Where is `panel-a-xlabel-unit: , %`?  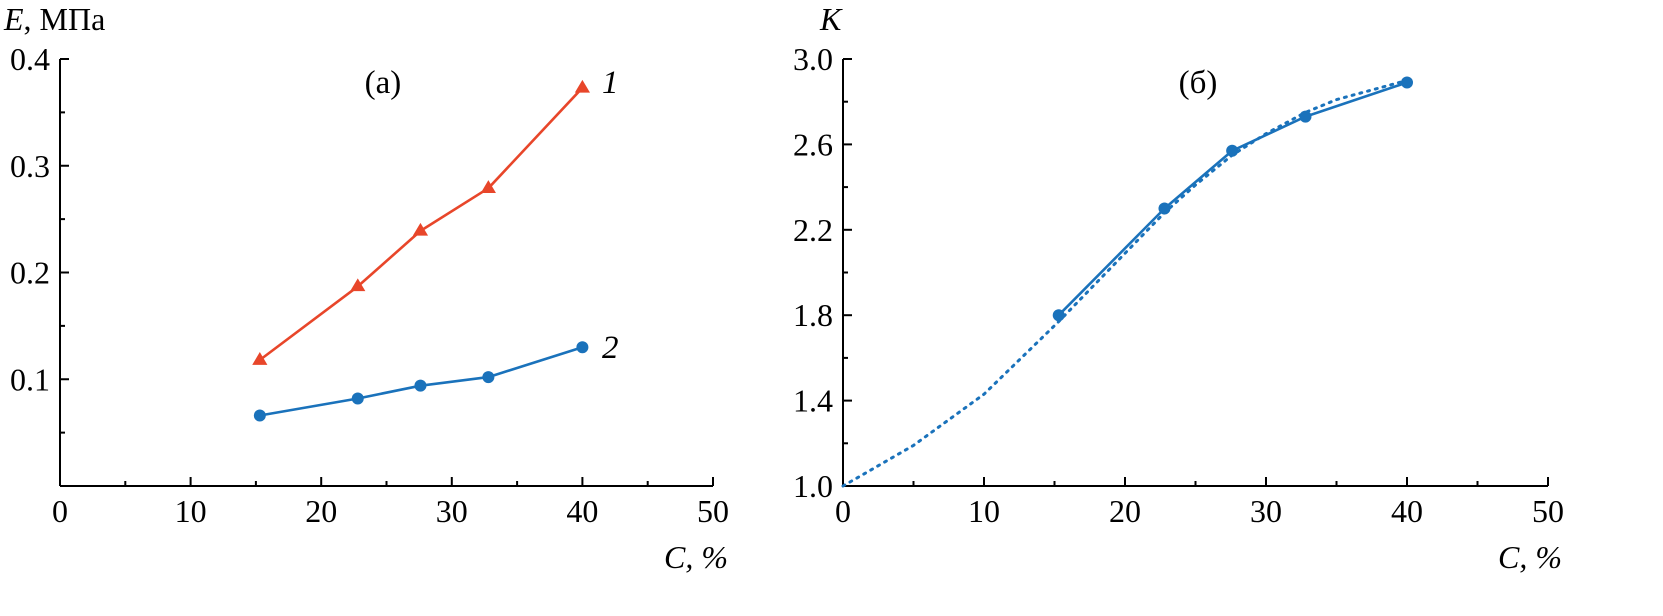
panel-a-xlabel-unit: , % is located at coordinates (706, 557).